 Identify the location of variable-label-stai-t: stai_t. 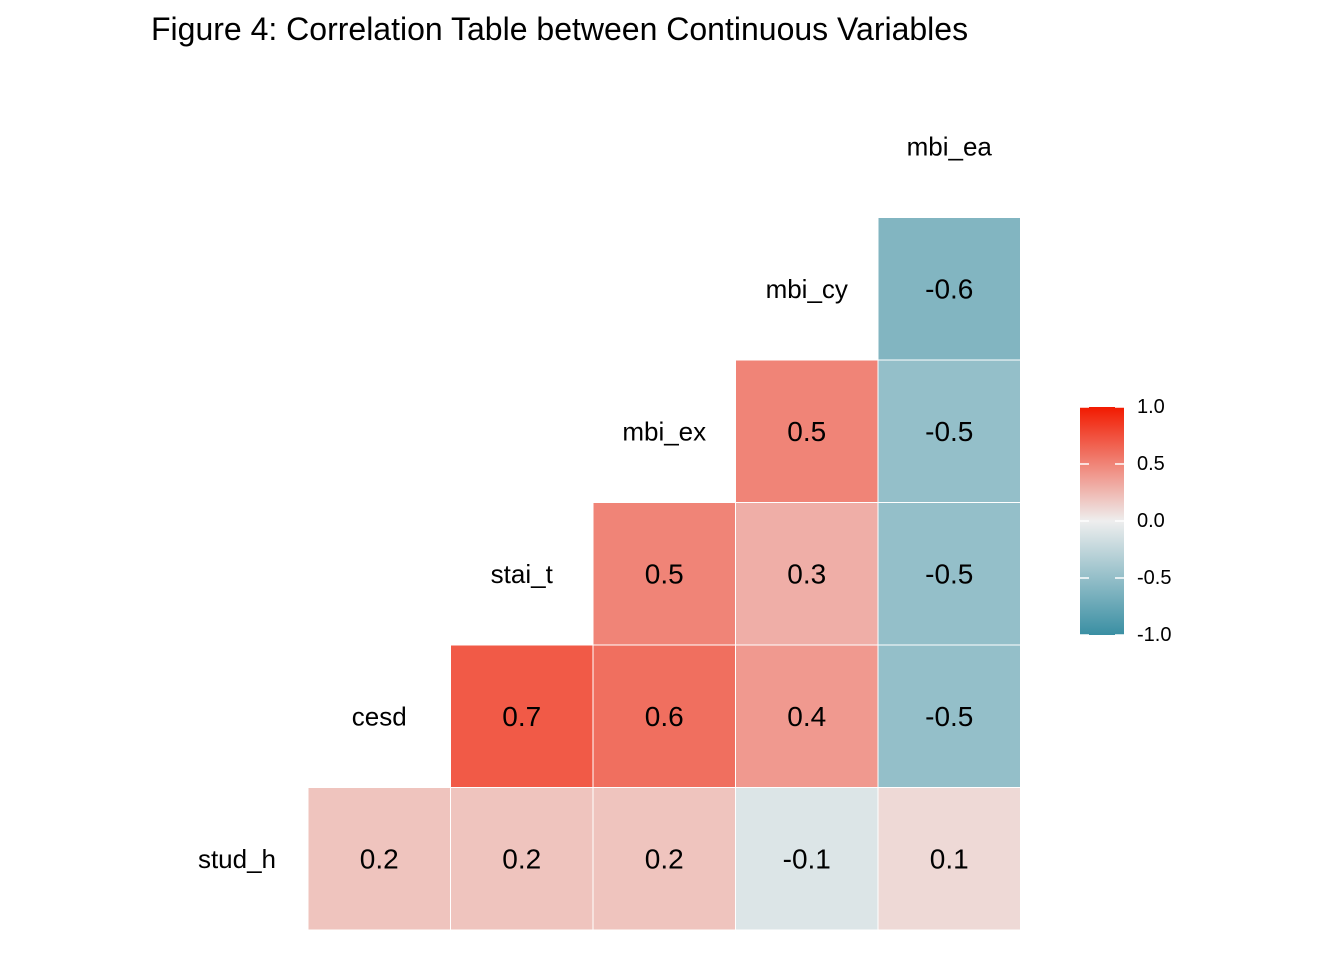
(522, 574).